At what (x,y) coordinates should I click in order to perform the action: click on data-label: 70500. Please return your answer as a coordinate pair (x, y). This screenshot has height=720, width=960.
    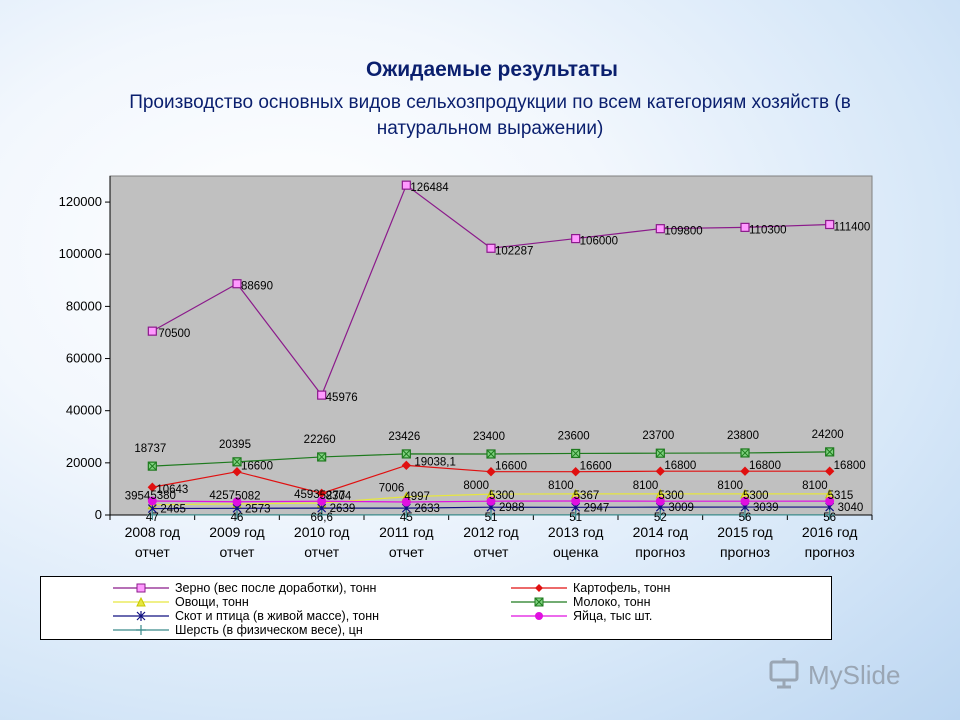
    Looking at the image, I should click on (174, 334).